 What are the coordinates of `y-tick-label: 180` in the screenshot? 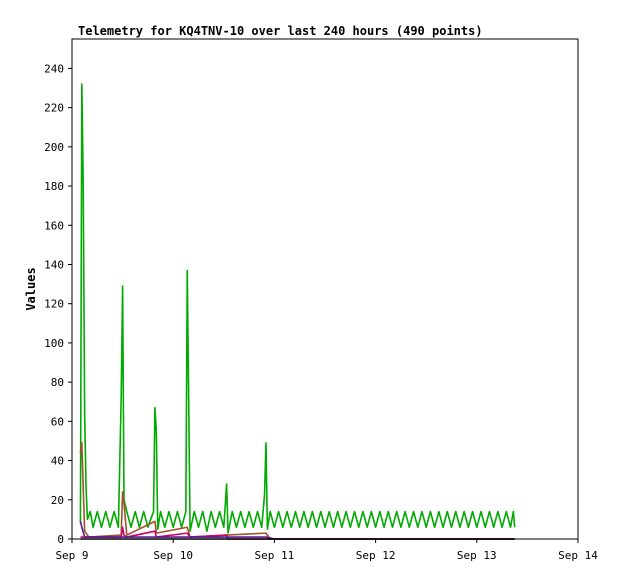 It's located at (54, 186).